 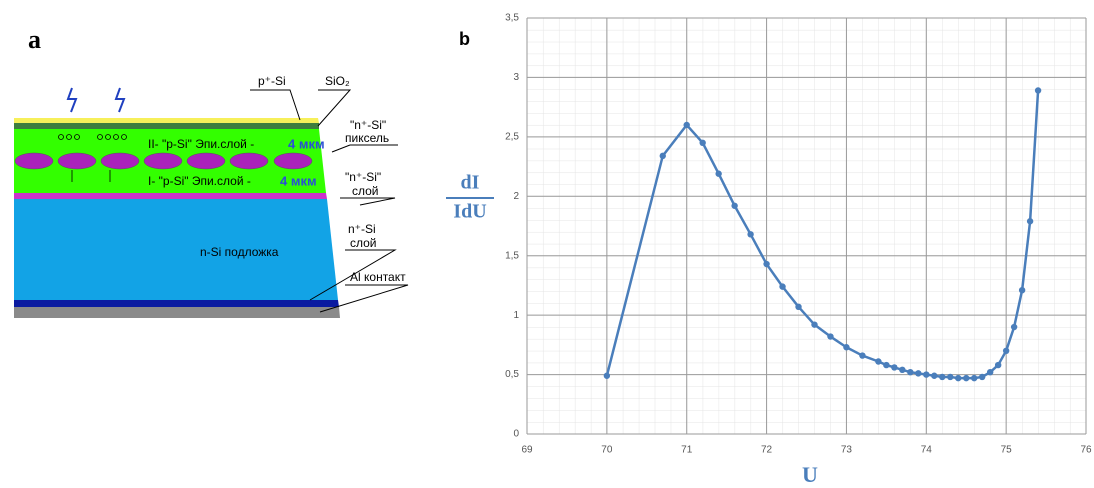 What do you see at coordinates (512, 18) in the screenshot?
I see `y-tick-label: 3,5` at bounding box center [512, 18].